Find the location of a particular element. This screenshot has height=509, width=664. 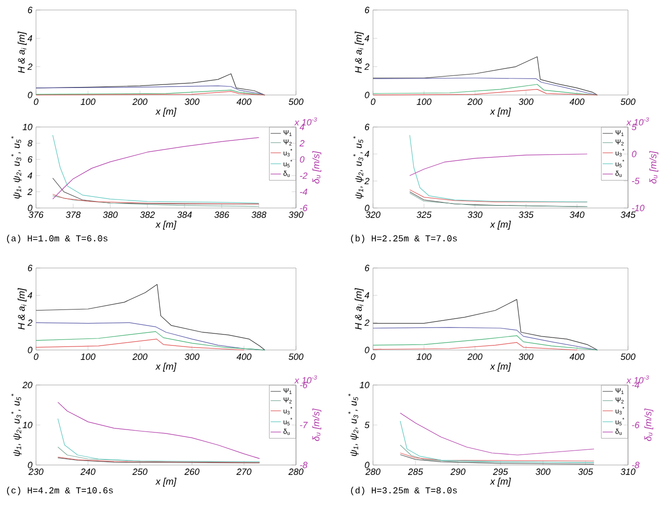

text: (a) H=1.0m & T=6.0s is located at coordinates (57, 239).